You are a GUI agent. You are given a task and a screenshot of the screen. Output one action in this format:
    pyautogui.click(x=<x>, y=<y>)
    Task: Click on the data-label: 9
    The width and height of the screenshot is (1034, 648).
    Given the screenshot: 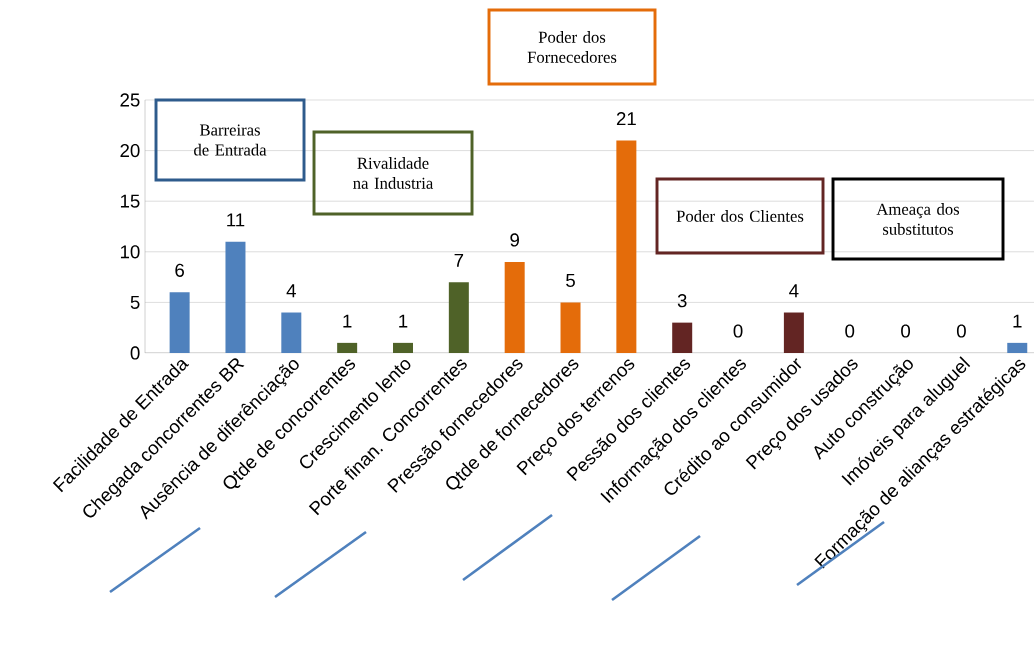 What is the action you would take?
    pyautogui.click(x=514, y=240)
    